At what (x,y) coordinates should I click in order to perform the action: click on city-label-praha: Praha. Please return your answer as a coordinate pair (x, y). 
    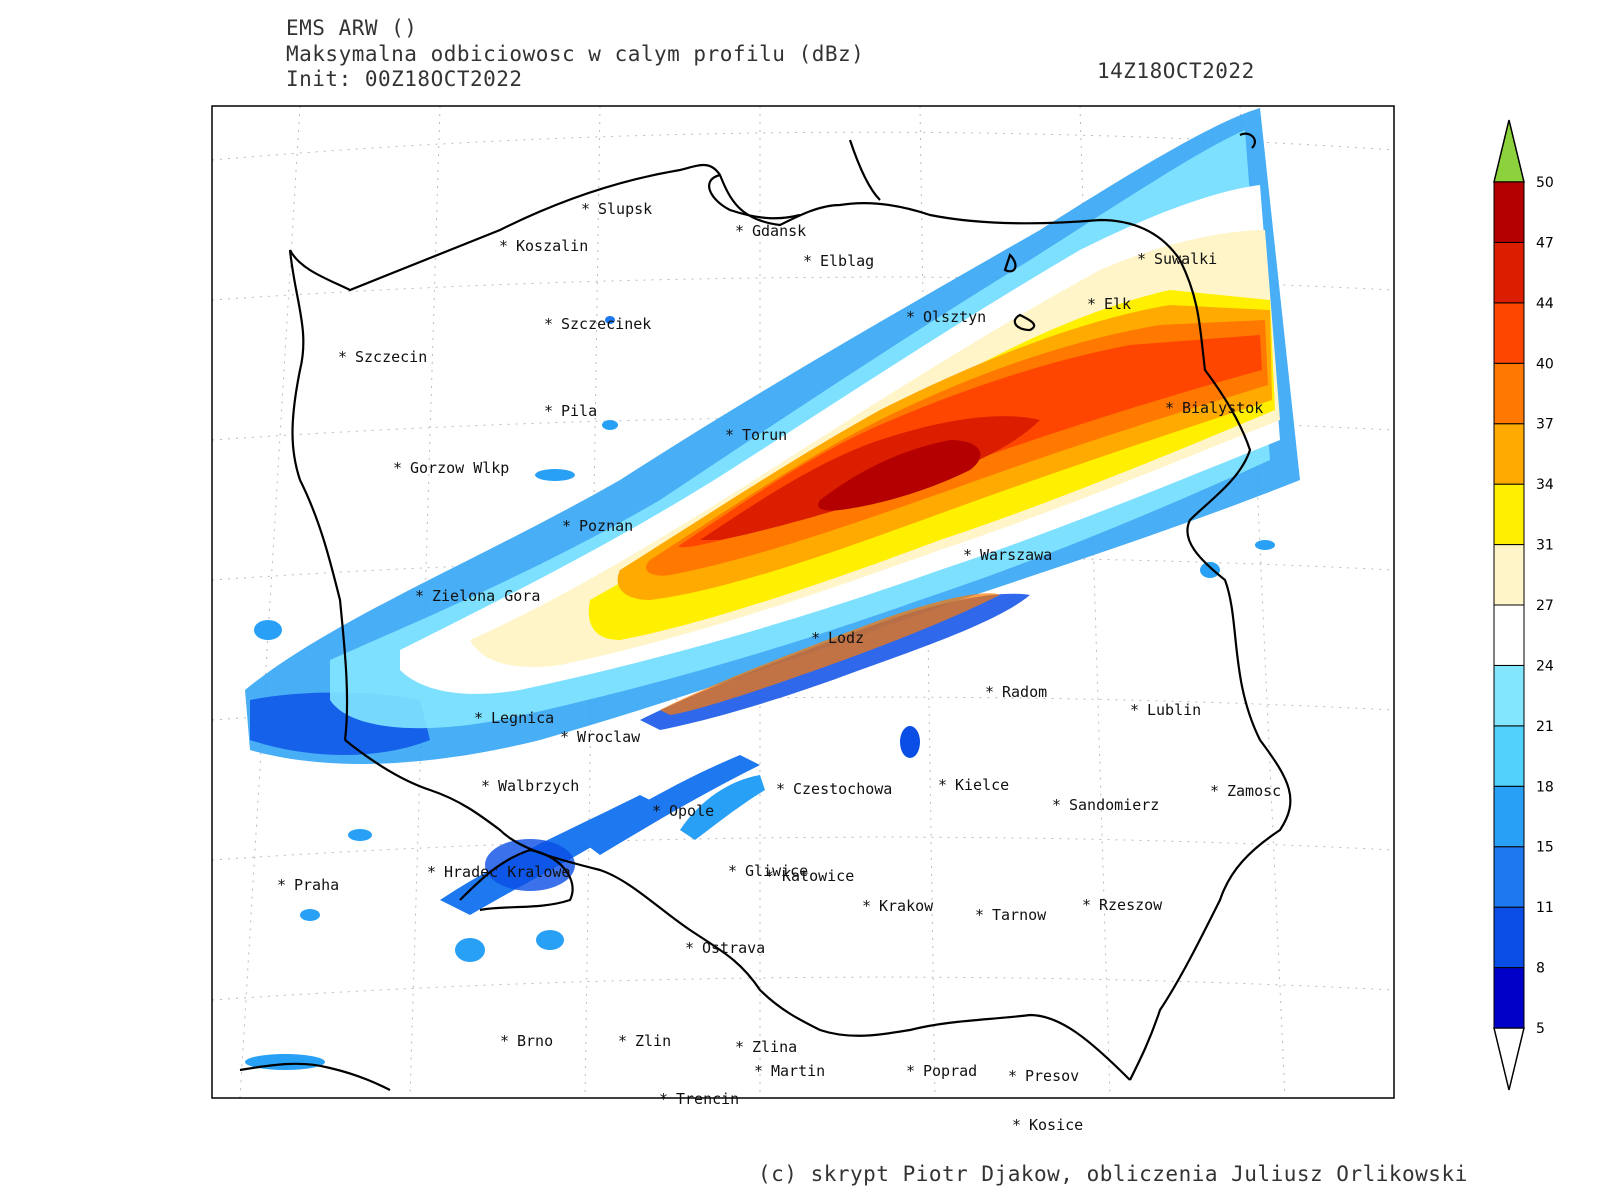
    Looking at the image, I should click on (316, 885).